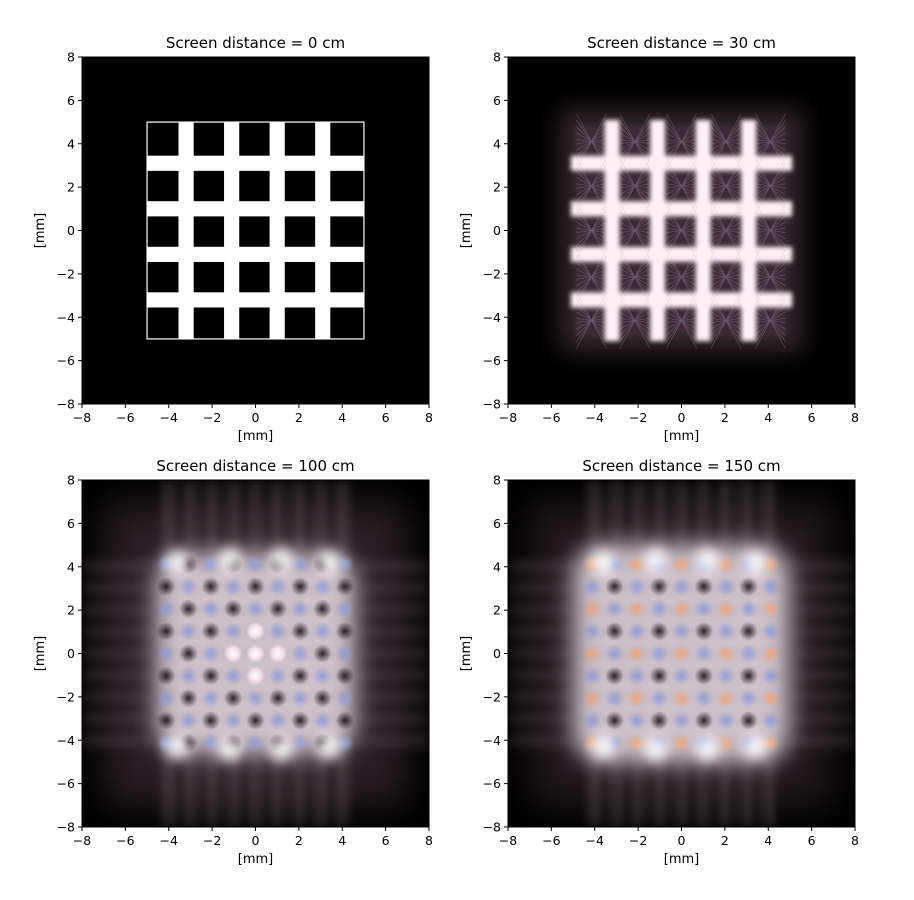  Describe the element at coordinates (681, 43) in the screenshot. I see `chart-title: Screen distance = 30 cm` at that location.